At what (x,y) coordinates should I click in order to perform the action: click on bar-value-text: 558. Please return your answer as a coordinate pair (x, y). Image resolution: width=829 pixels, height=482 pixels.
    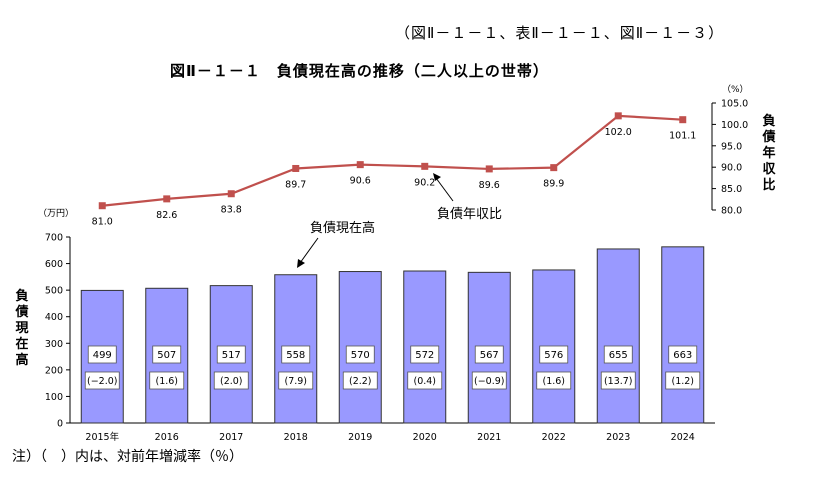
    Looking at the image, I should click on (295, 355).